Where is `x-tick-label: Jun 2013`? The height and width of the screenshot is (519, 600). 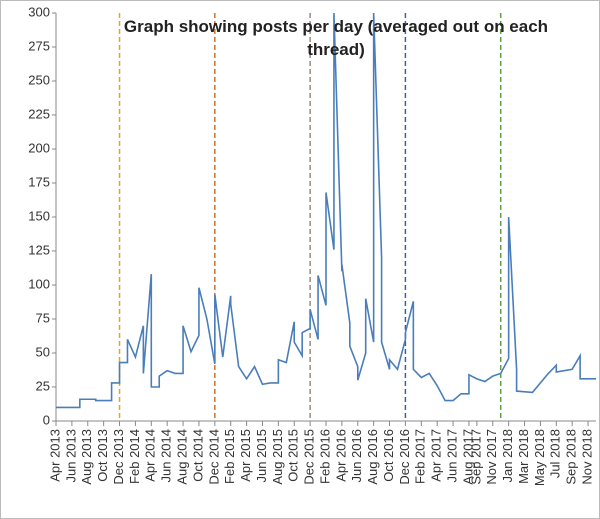
x-tick-label: Jun 2013 is located at coordinates (70, 456).